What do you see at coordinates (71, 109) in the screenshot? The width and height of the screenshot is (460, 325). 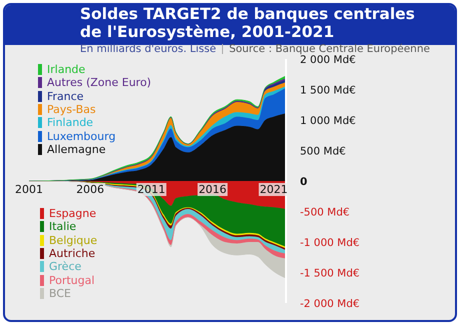 I see `legend-label: Pays-Bas` at bounding box center [71, 109].